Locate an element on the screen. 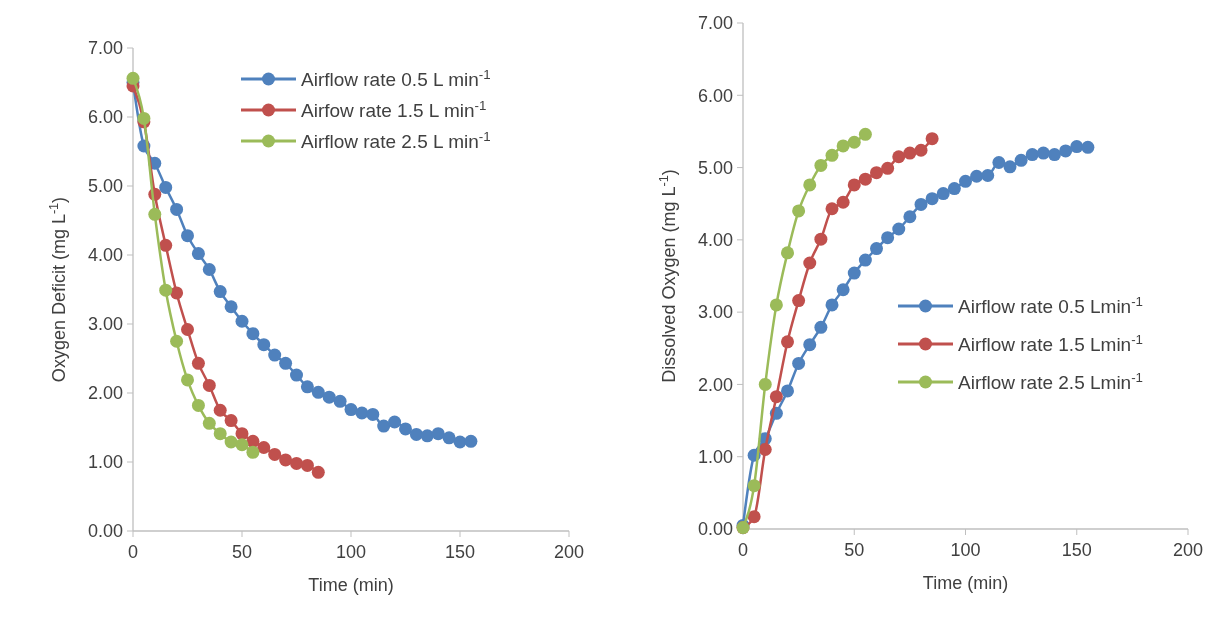  legend-label: Airflow rate 2.5 L min$^{-1}$ is located at coordinates (396, 140).